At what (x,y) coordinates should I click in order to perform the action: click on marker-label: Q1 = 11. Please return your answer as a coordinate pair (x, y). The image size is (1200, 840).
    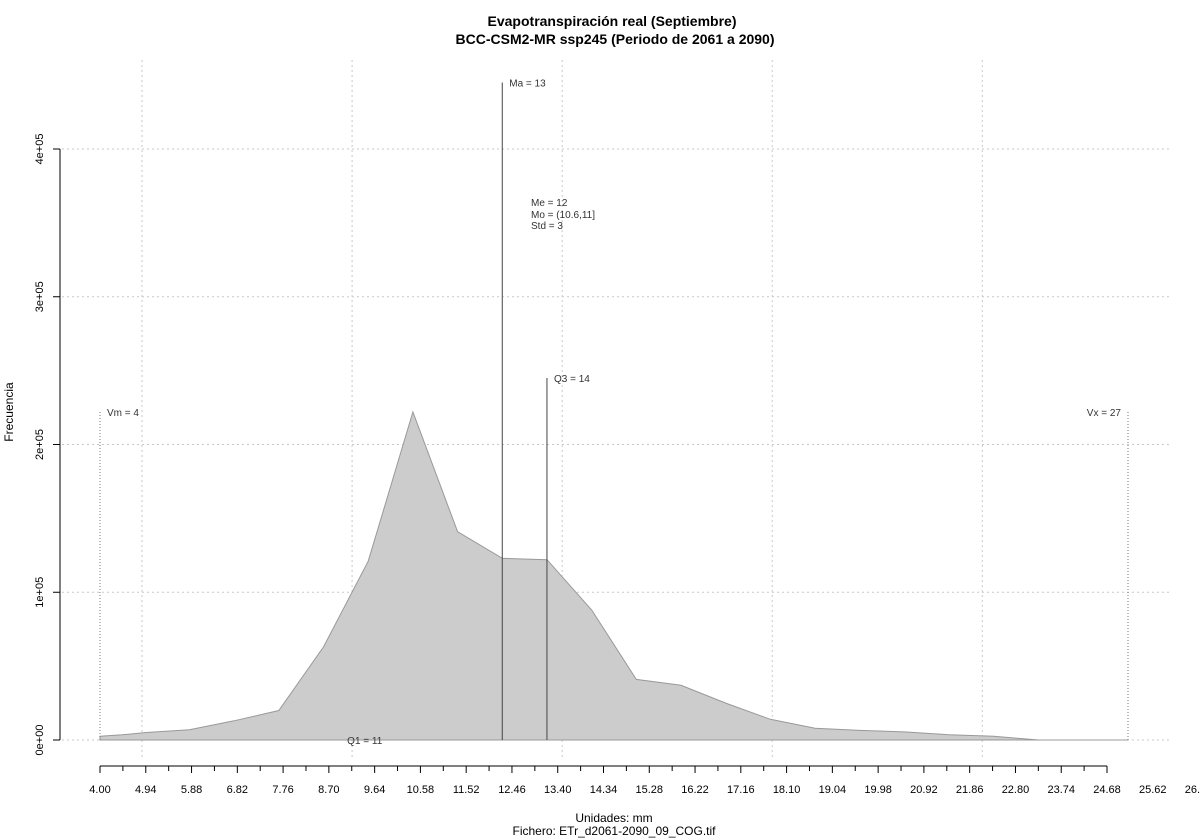
    Looking at the image, I should click on (365, 741).